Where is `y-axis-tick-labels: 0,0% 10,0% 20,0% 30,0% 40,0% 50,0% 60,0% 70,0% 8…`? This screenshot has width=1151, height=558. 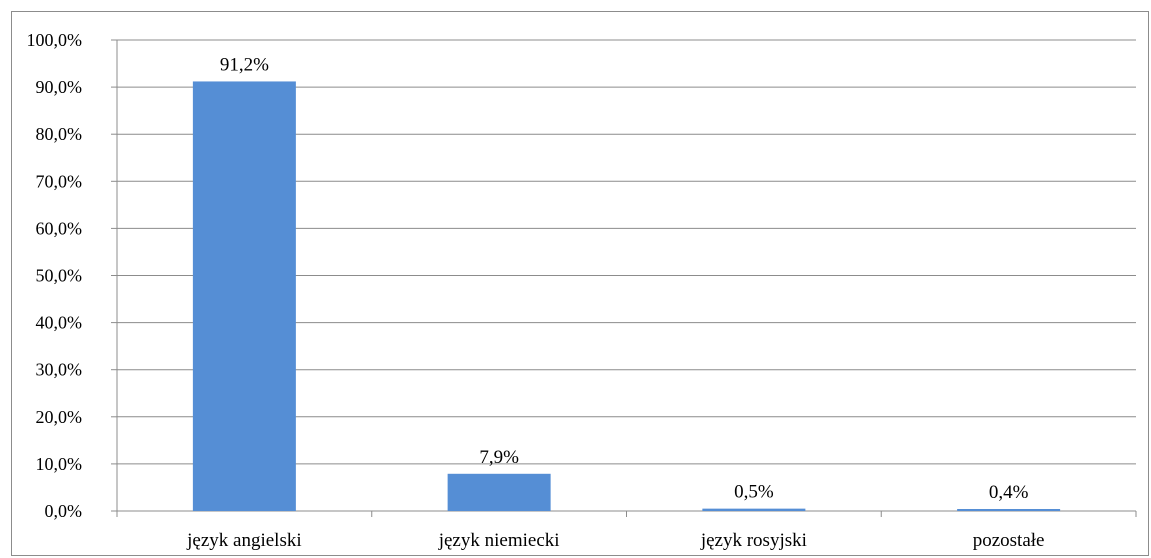
y-axis-tick-labels: 0,0% 10,0% 20,0% 30,0% 40,0% 50,0% 60,0% 70,0% 8… is located at coordinates (55, 275).